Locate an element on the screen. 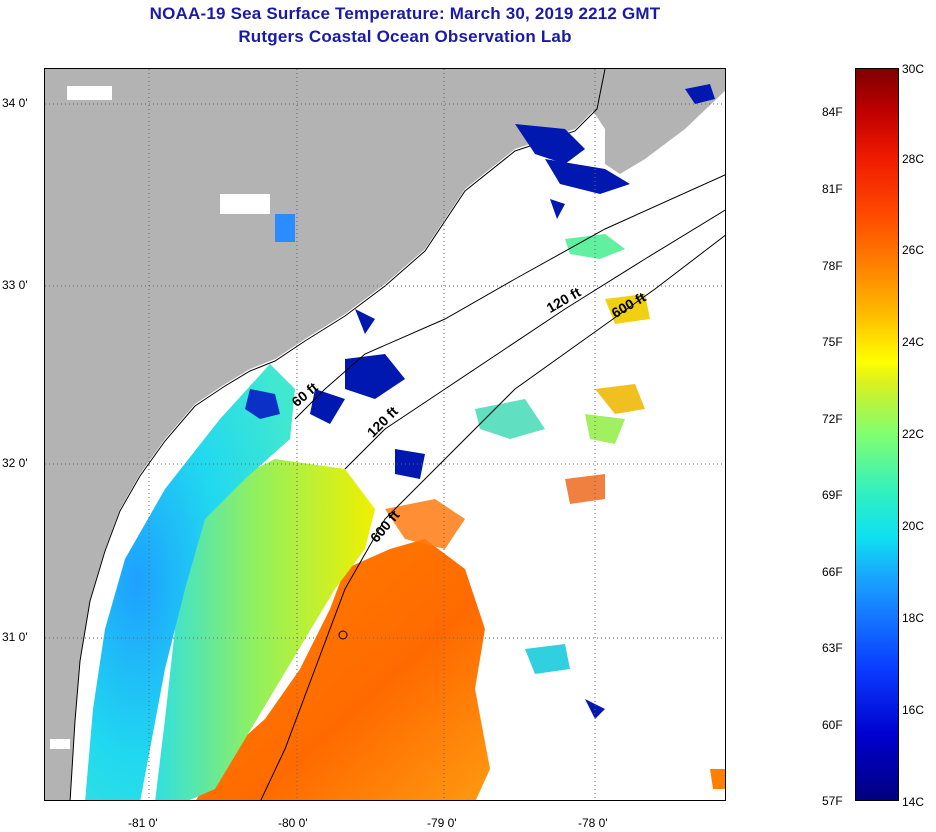  colorbar-c-label: 20C is located at coordinates (913, 526).